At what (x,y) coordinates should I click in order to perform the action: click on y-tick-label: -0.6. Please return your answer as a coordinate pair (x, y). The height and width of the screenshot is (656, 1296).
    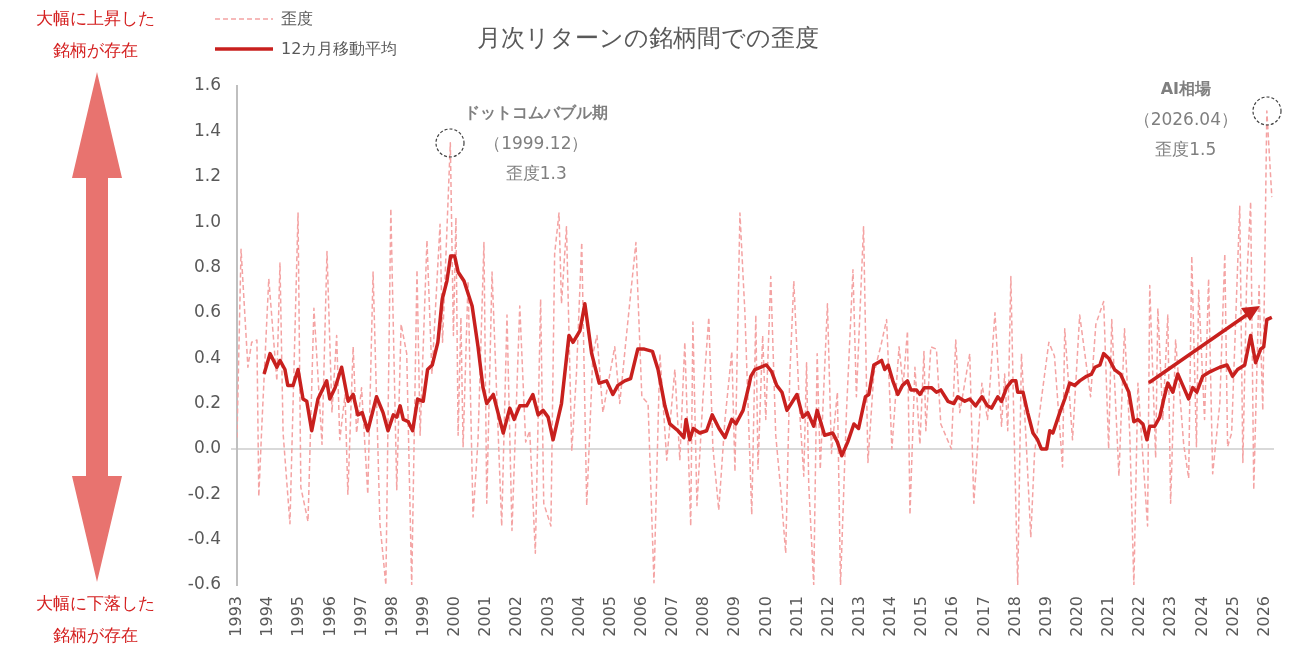
    Looking at the image, I should click on (204, 583).